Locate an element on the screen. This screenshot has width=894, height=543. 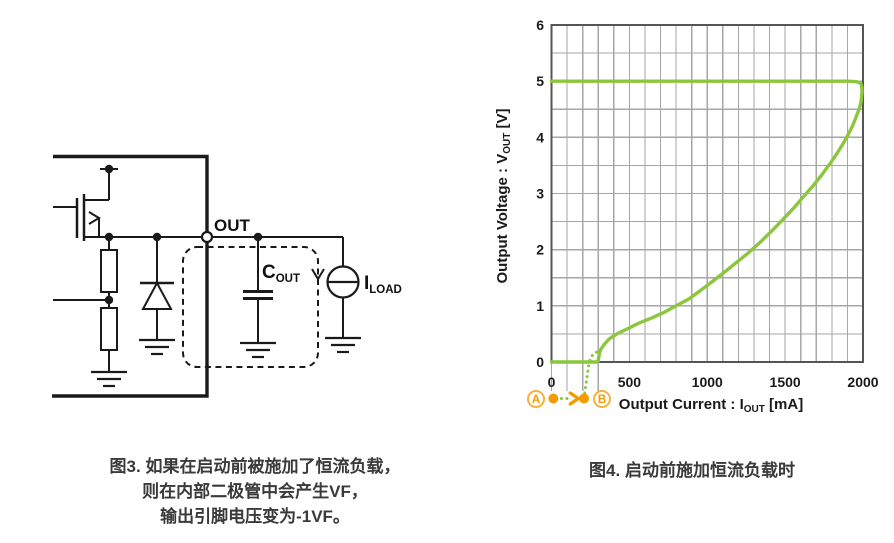
ground-load is located at coordinates (343, 345).